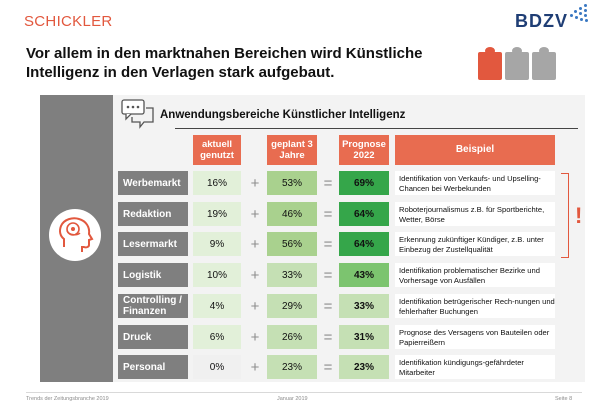 The width and height of the screenshot is (600, 415). What do you see at coordinates (217, 150) in the screenshot?
I see `header-current: aktuell genutzt` at bounding box center [217, 150].